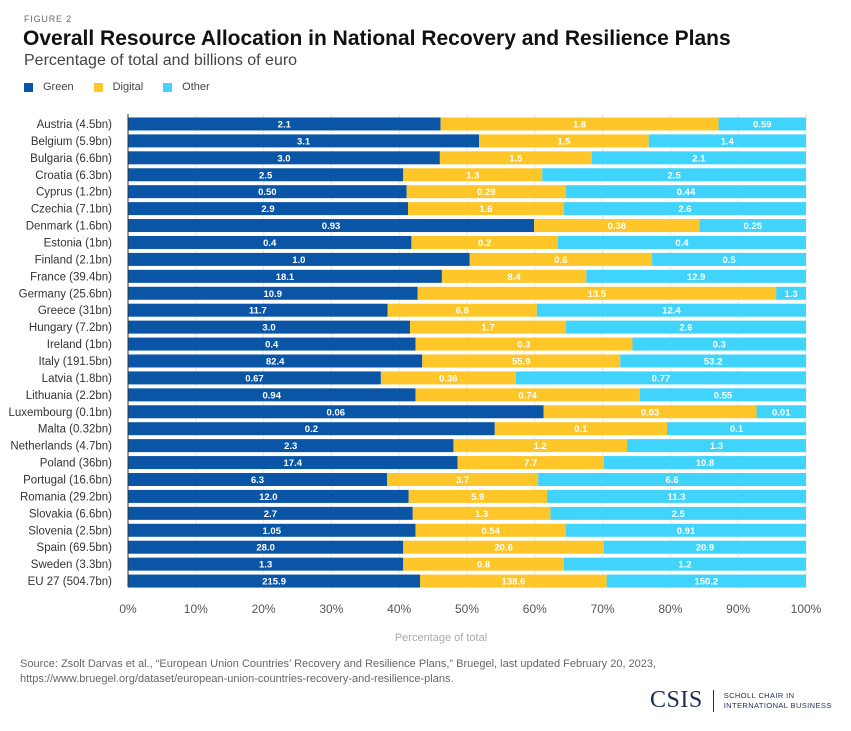 This screenshot has height=731, width=851. Describe the element at coordinates (77, 379) in the screenshot. I see `category-label: Latvia (1.8bn)` at that location.